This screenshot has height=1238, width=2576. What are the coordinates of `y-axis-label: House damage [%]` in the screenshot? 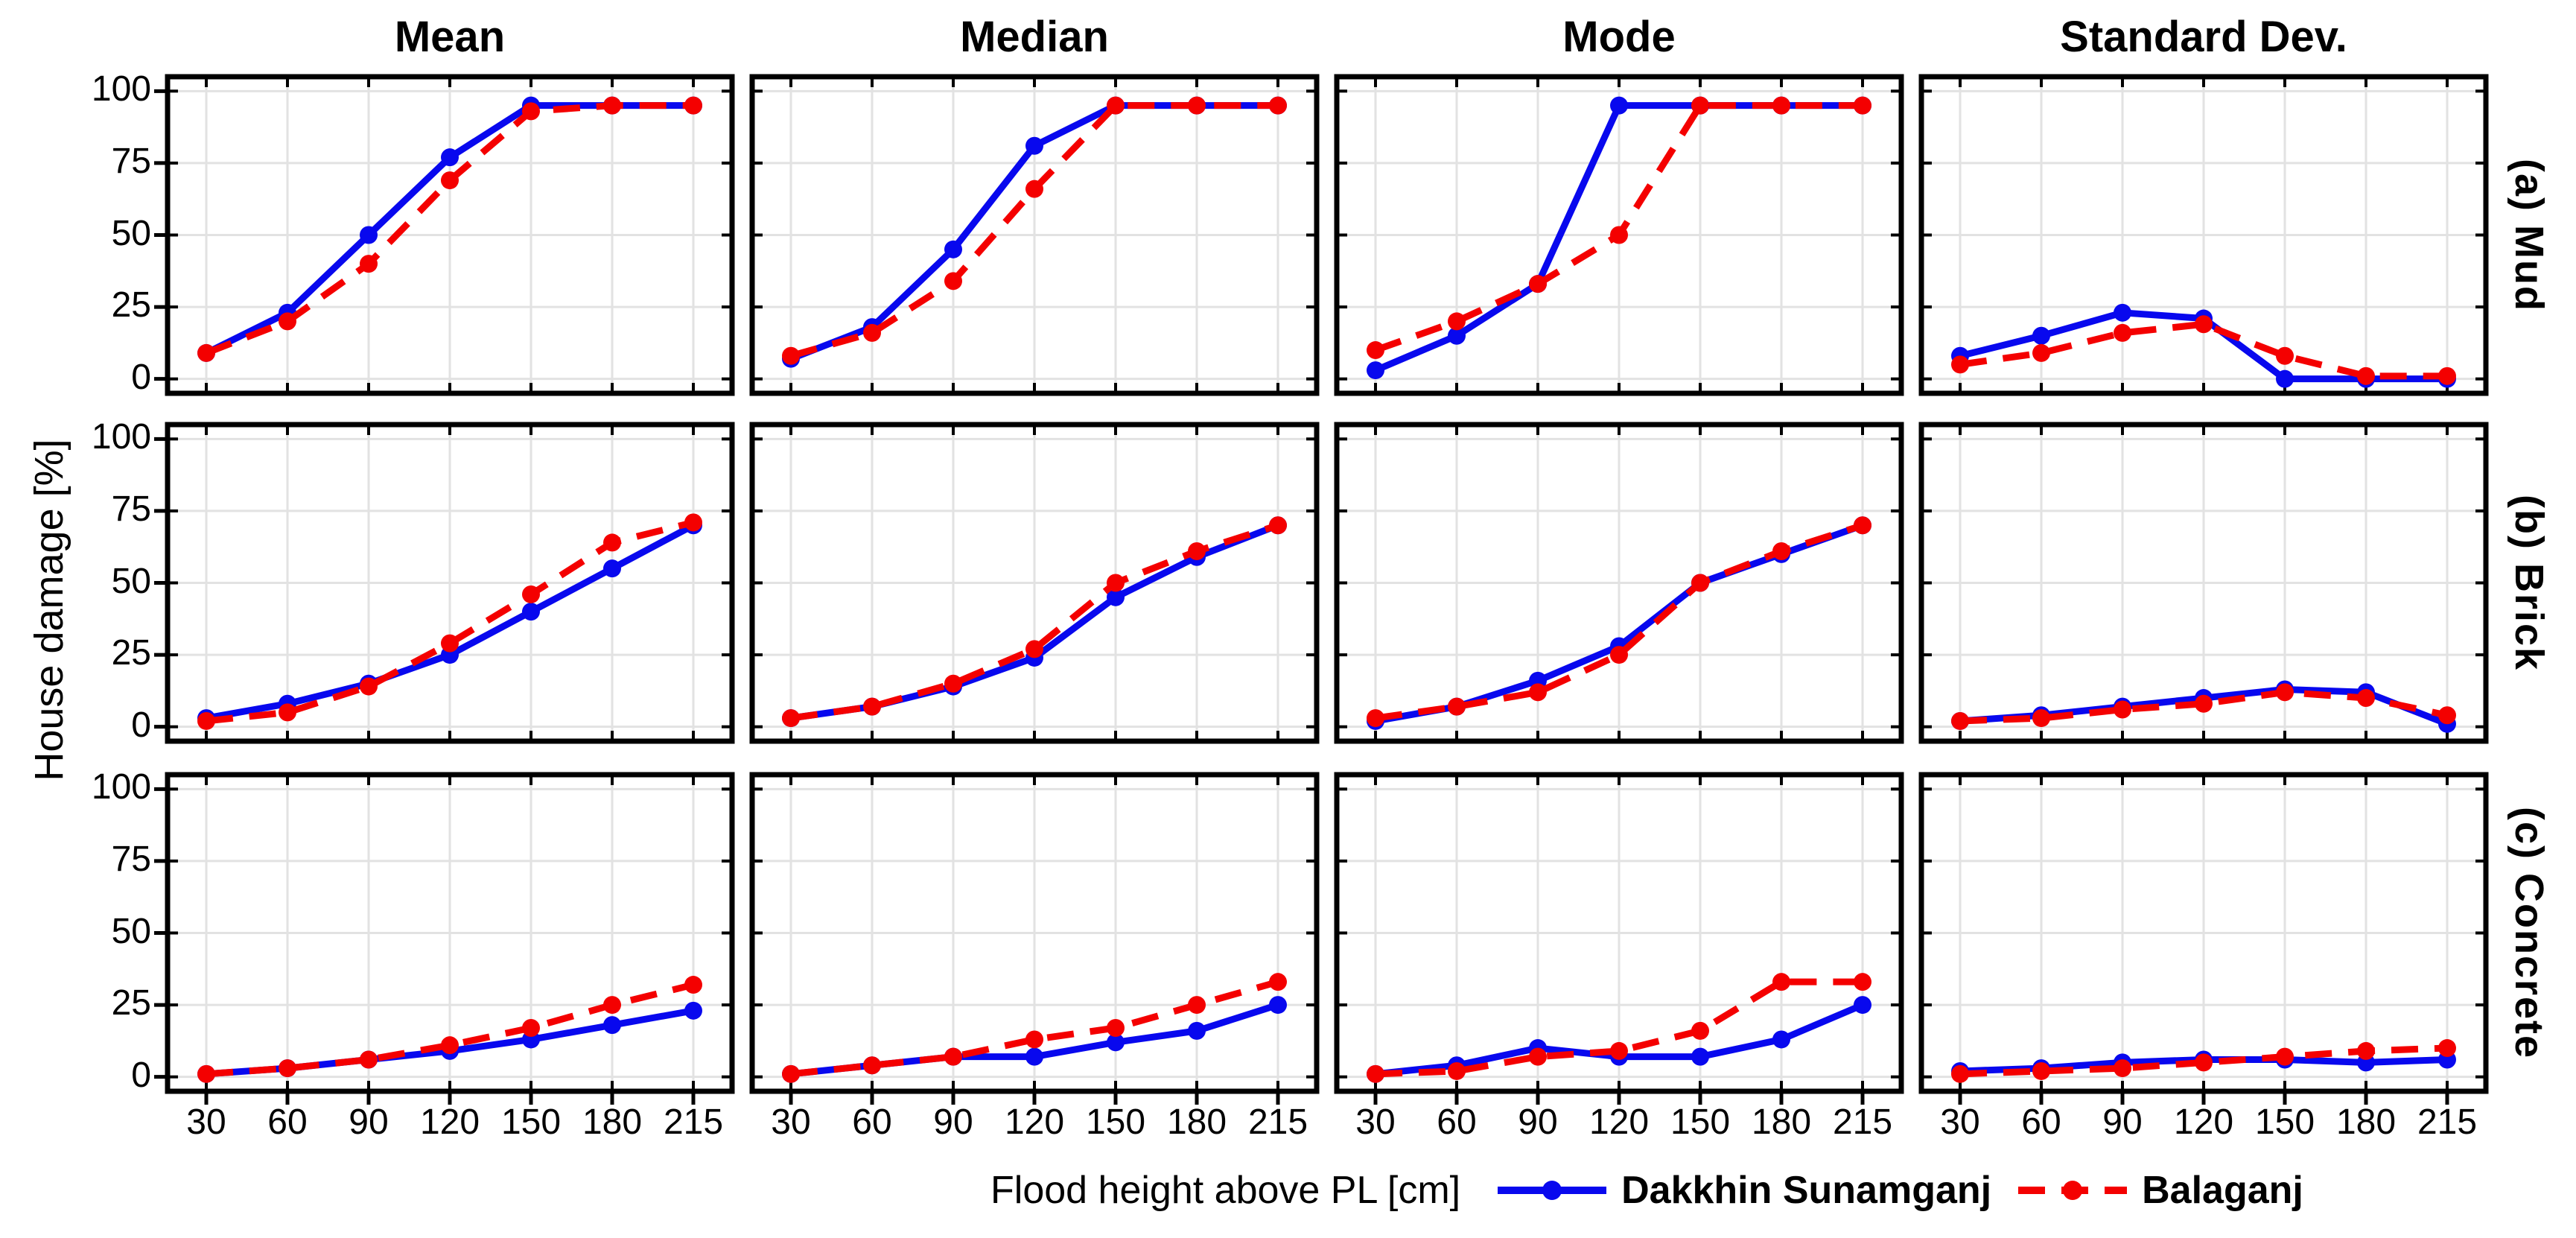 It's located at (49, 610).